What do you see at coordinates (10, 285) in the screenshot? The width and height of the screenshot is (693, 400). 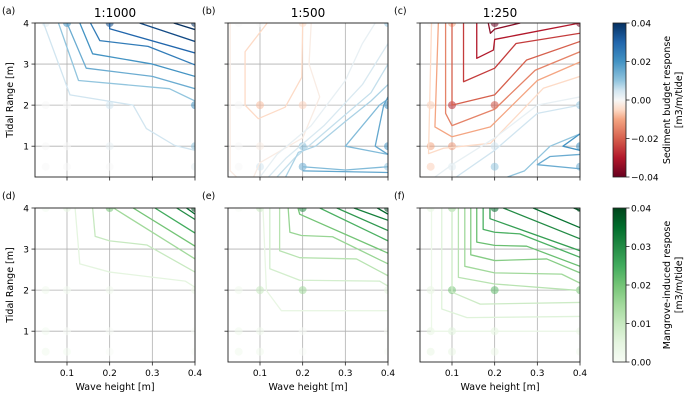 I see `y-axis-label: Tidal Range [m]` at bounding box center [10, 285].